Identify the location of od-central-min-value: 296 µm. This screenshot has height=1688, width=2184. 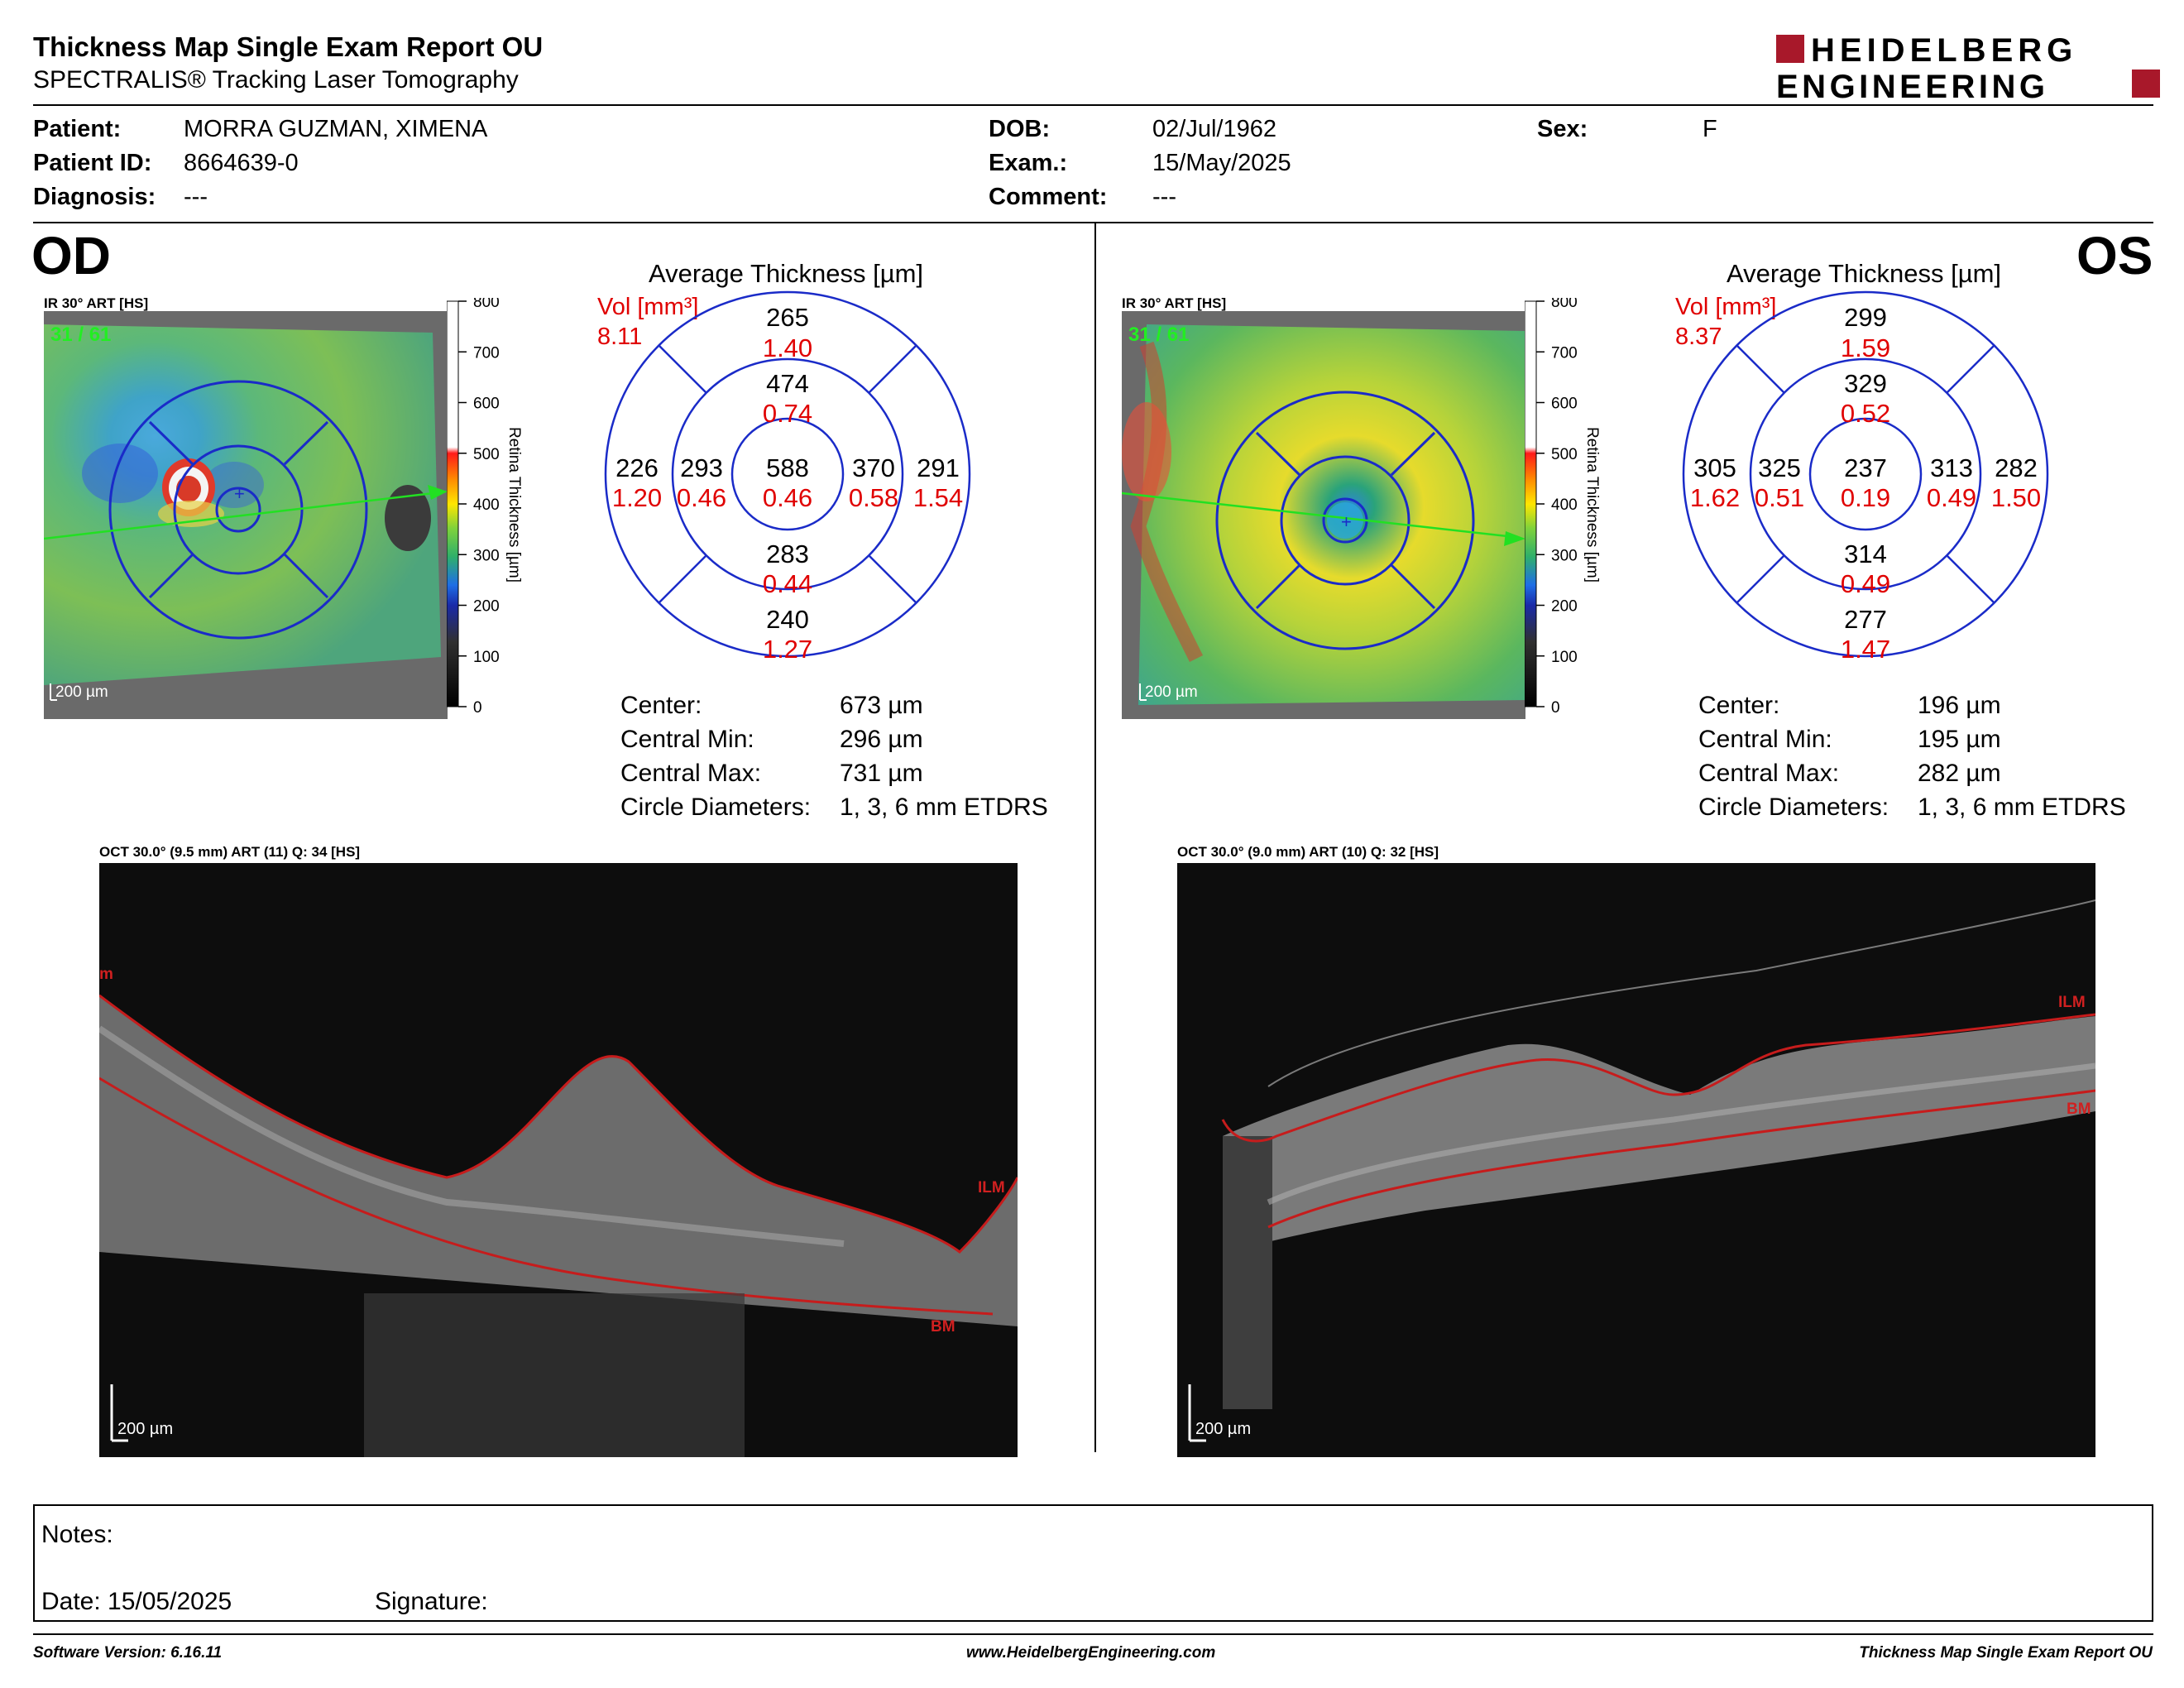
(881, 739).